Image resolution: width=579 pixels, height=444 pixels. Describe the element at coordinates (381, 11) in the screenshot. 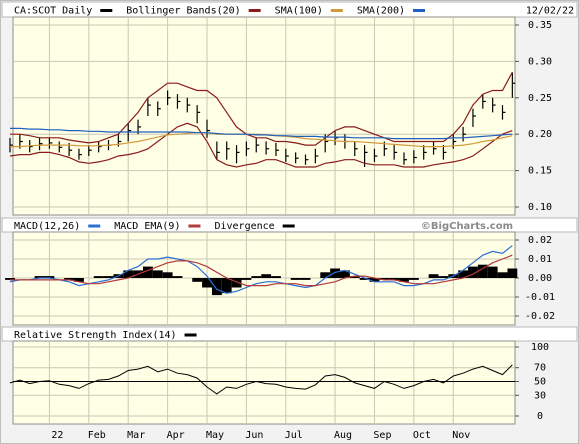

I see `legend-label: SMA(200)` at that location.